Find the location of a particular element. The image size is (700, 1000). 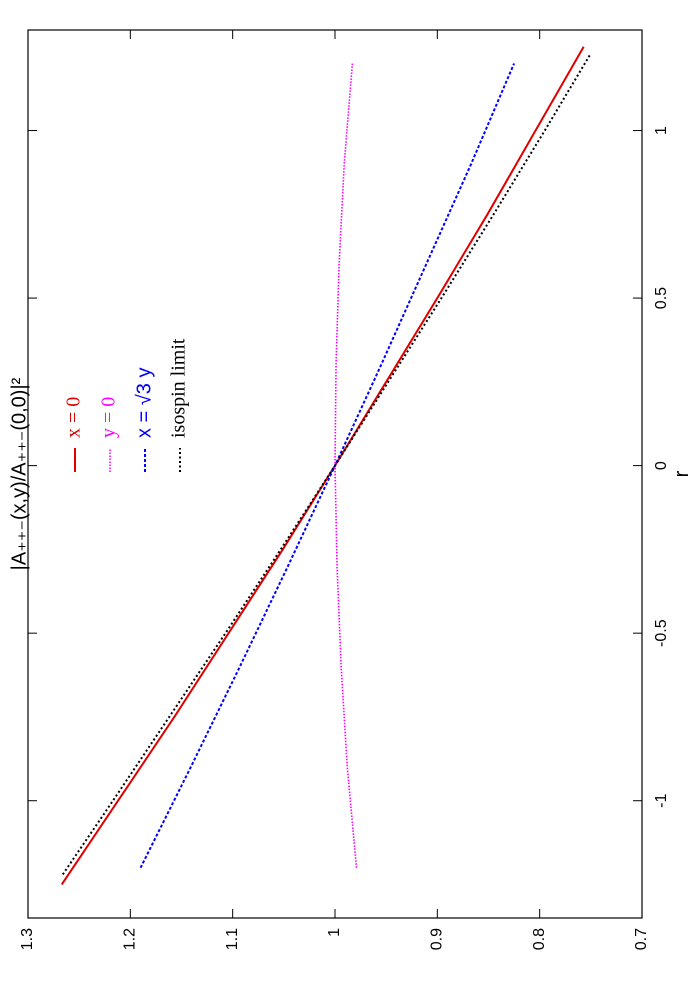

x-tick-label: 0.5 is located at coordinates (661, 298).